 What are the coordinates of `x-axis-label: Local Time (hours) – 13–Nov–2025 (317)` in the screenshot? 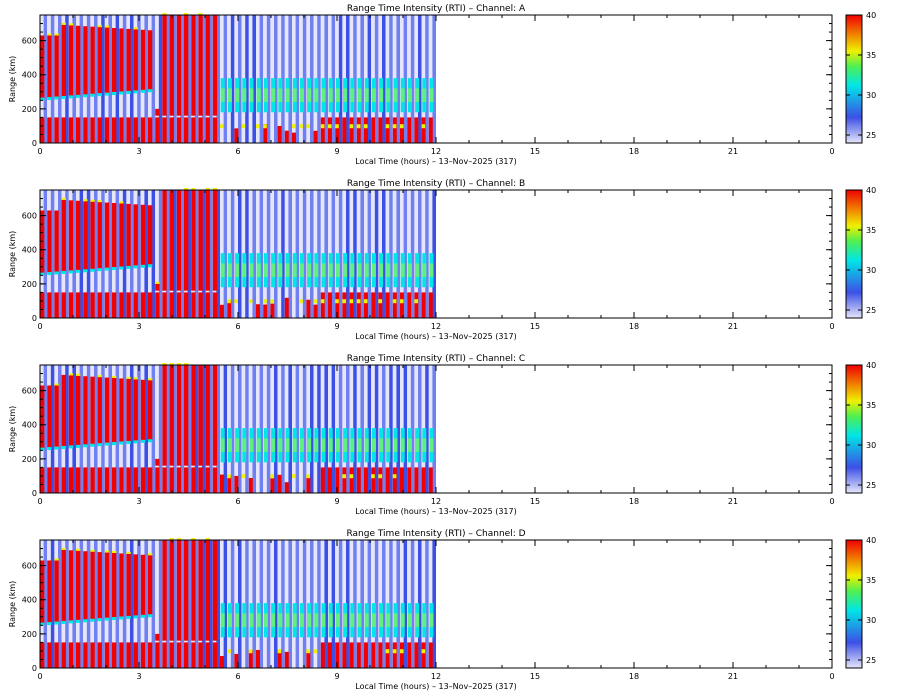 It's located at (435, 336).